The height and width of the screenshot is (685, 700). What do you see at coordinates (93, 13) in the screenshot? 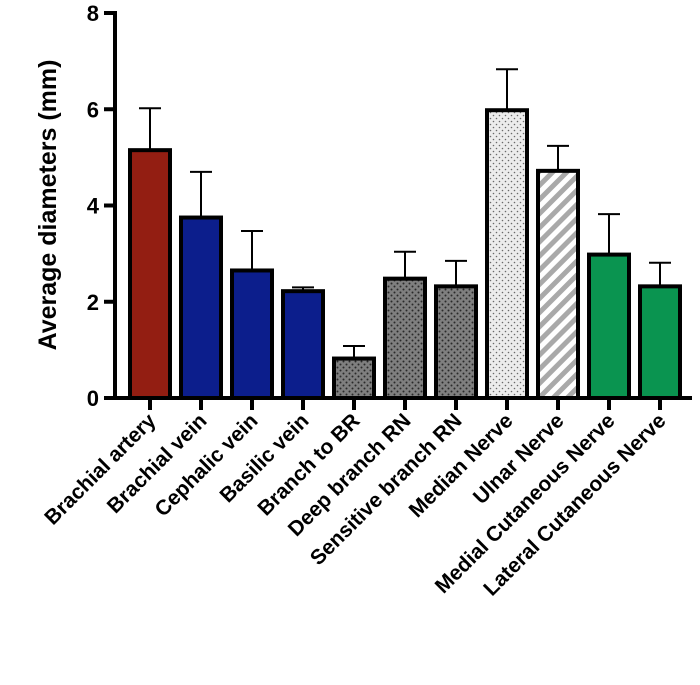
I see `y-tick-label: 8` at bounding box center [93, 13].